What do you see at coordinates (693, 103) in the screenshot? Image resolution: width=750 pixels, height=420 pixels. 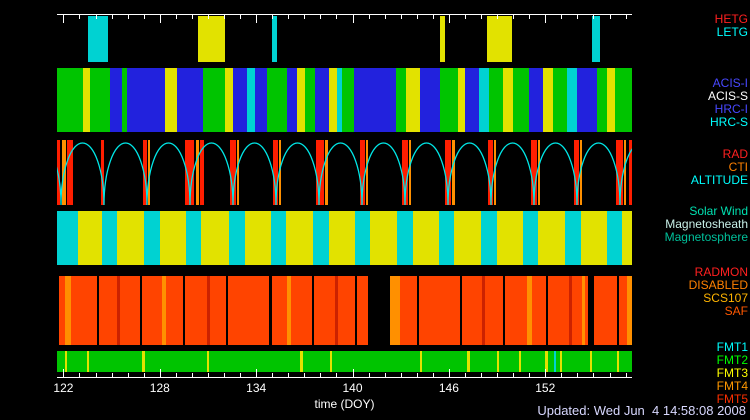 I see `legend-group-instruments: ACIS-I ACIS-S HRC-I HRC-S` at bounding box center [693, 103].